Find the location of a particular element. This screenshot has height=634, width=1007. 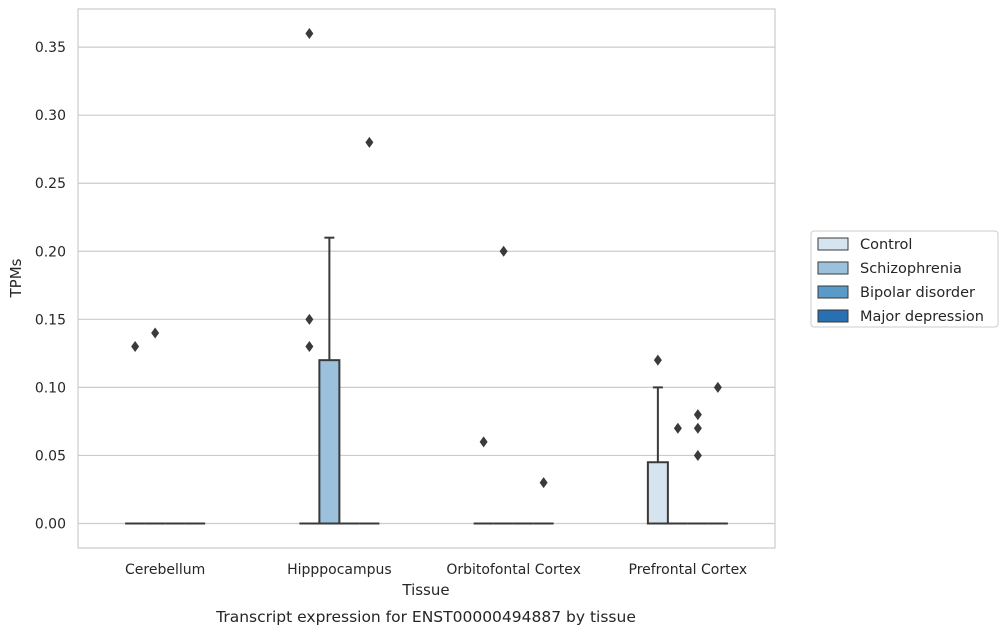

y-tick-label: 0.30 is located at coordinates (50, 116).